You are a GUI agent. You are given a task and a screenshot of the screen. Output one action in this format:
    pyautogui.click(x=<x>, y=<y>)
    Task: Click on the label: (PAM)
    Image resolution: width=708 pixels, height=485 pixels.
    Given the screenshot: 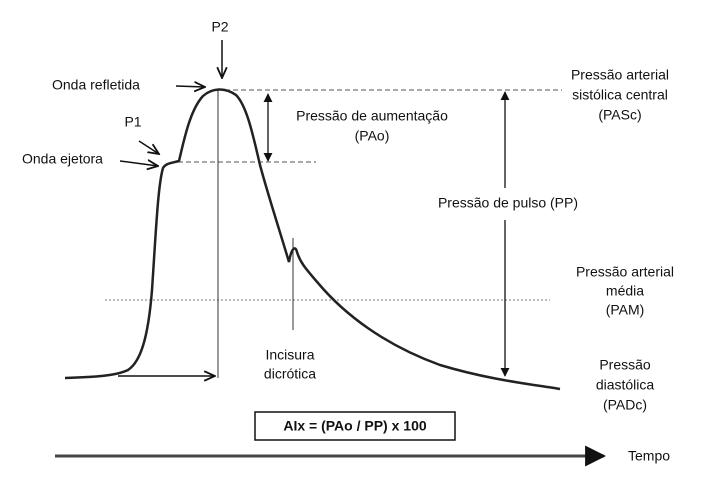 What is the action you would take?
    pyautogui.click(x=625, y=310)
    